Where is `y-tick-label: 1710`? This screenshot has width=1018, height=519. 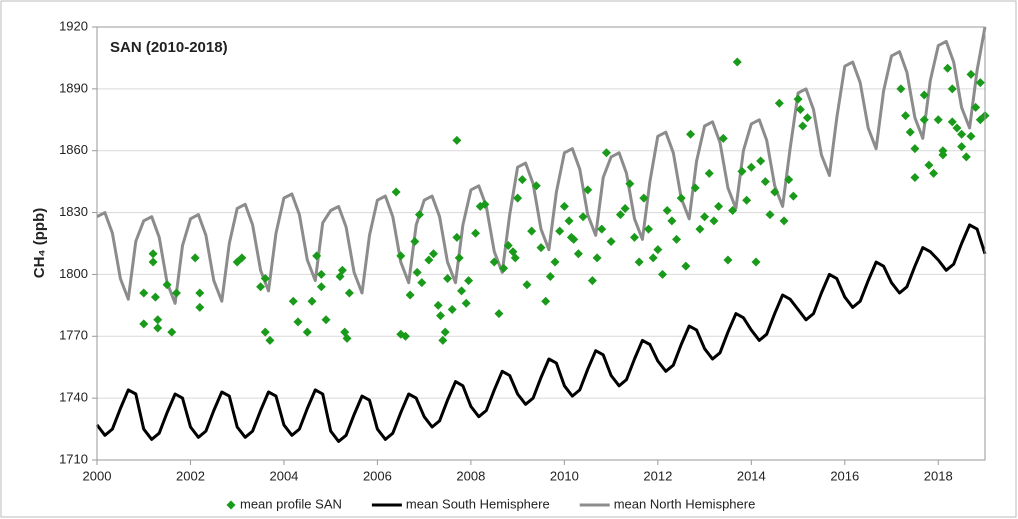 y-tick-label: 1710 is located at coordinates (73, 458).